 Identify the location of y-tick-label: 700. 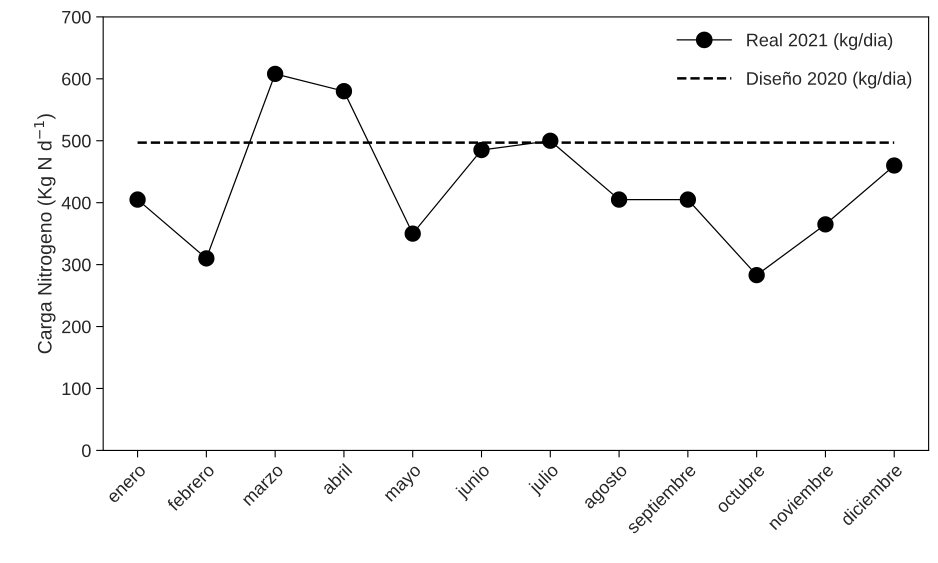
(76, 17).